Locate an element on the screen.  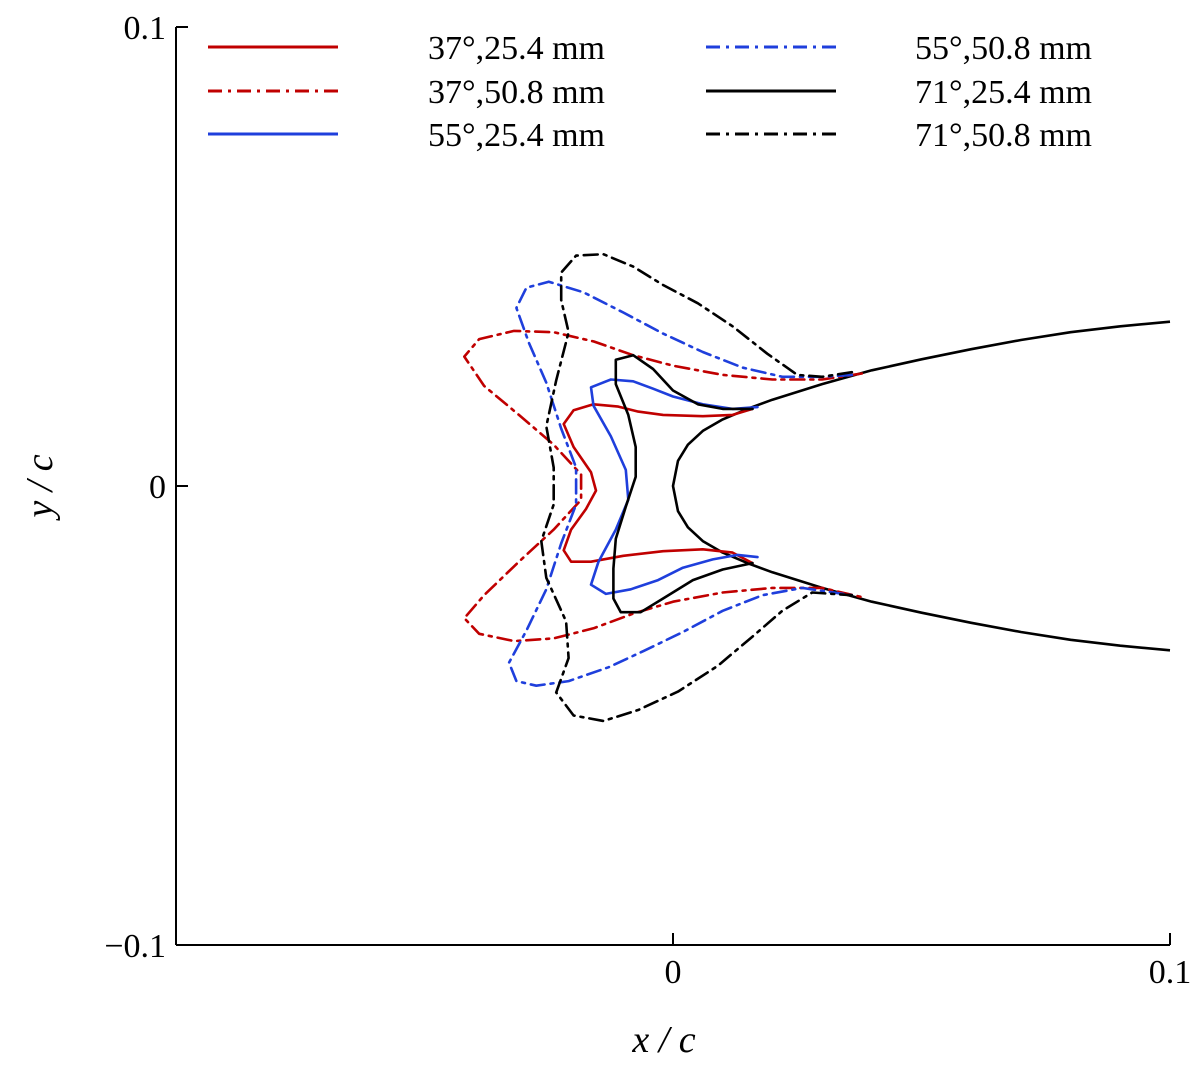
legend-label-5: 71°,25.4 mm is located at coordinates (1003, 92).